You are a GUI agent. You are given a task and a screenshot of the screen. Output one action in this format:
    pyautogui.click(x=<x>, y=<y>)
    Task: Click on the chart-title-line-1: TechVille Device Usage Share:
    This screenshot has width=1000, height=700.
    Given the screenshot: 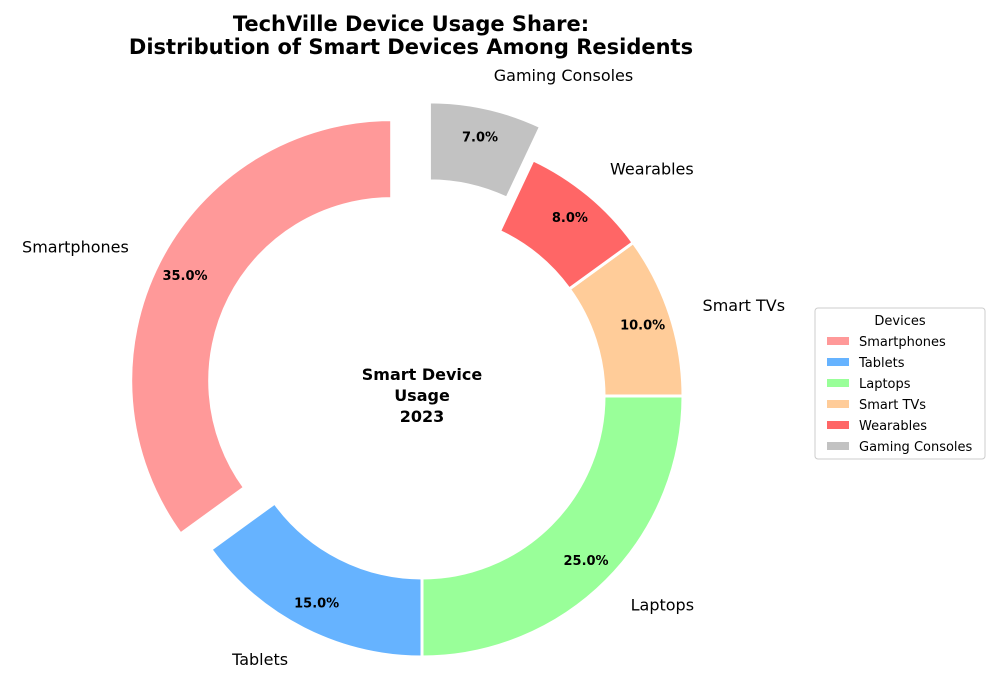 What is the action you would take?
    pyautogui.click(x=411, y=24)
    